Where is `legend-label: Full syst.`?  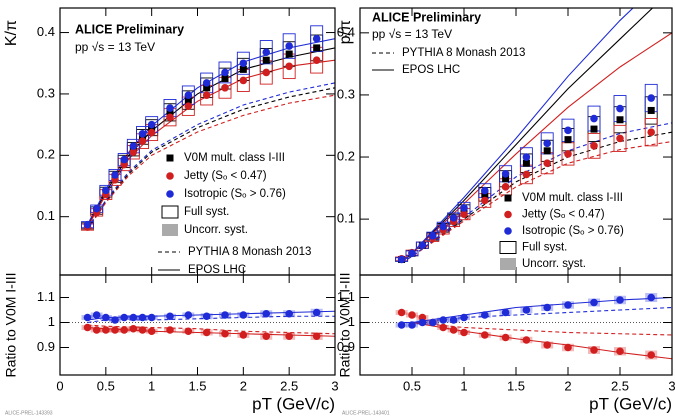
legend-label: Full syst. is located at coordinates (206, 212).